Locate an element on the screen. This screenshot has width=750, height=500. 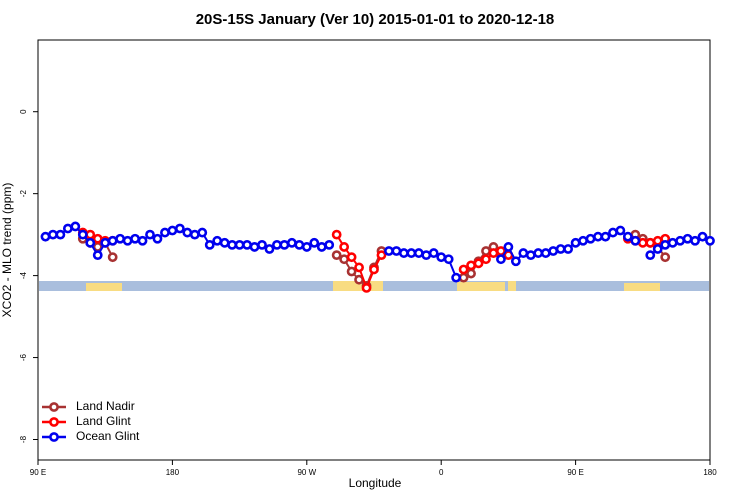
y-tick-label: -2 is located at coordinates (23, 194).